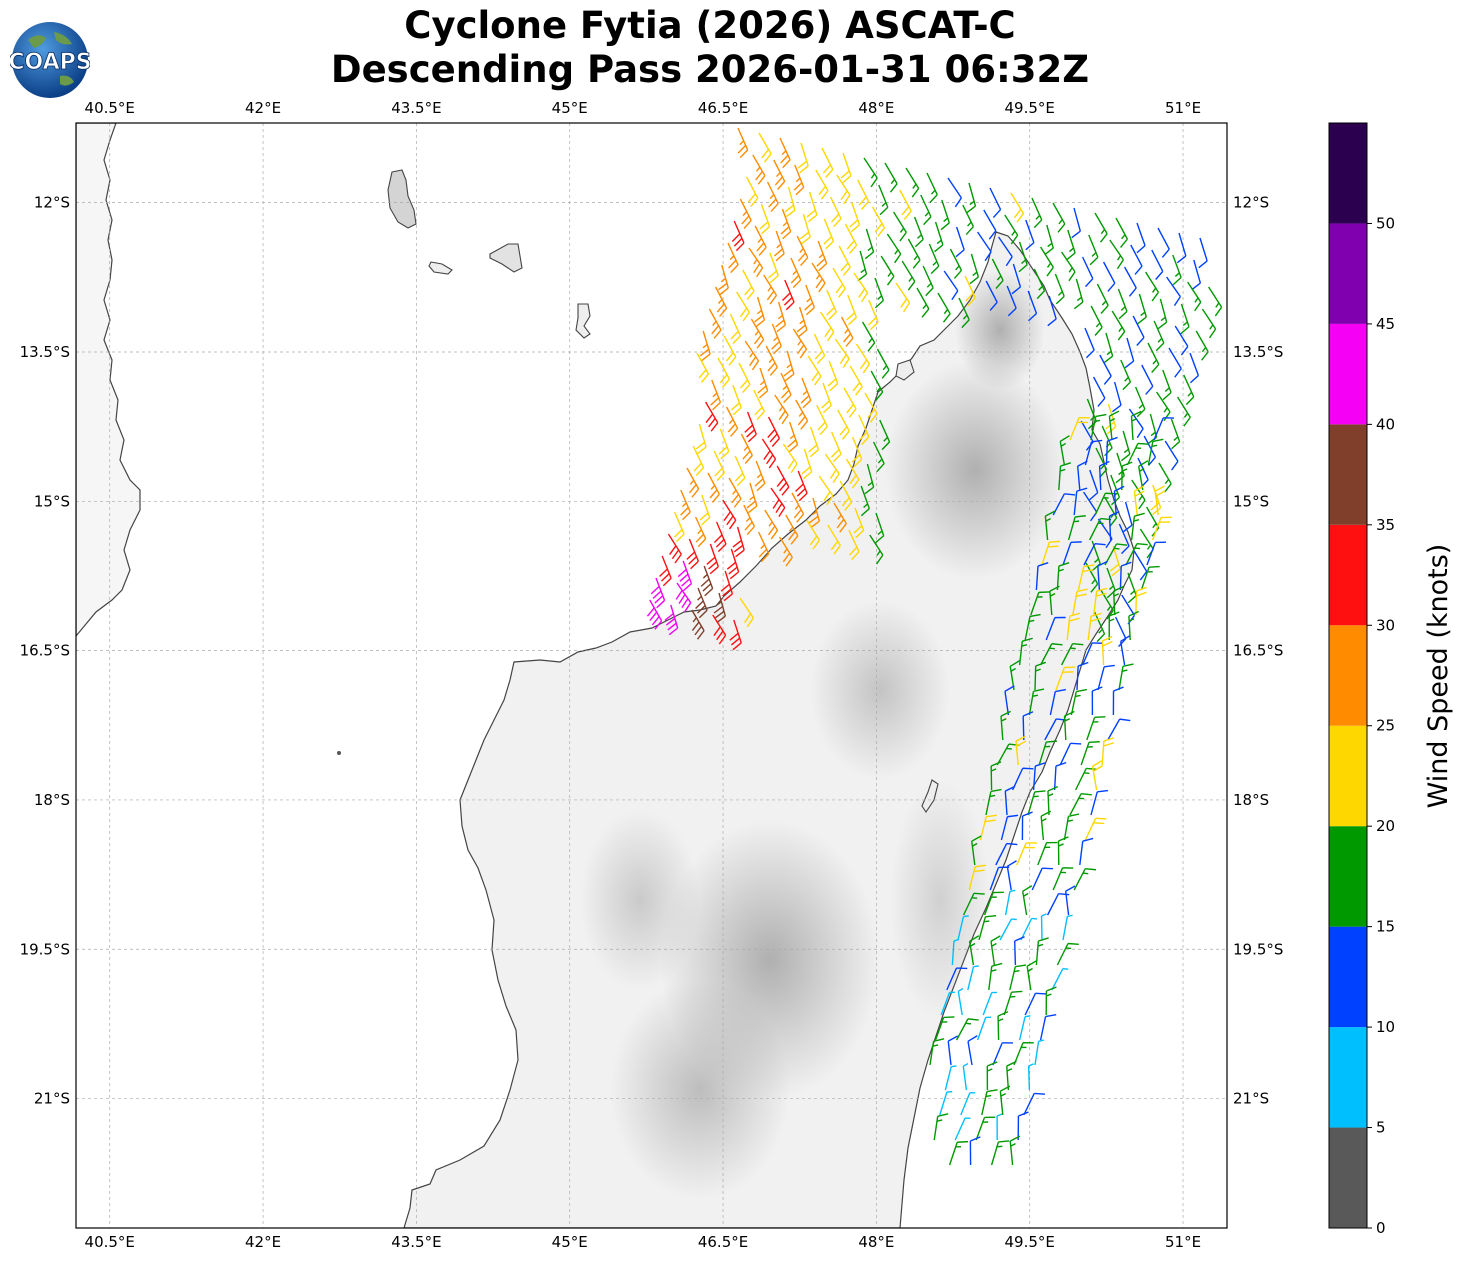 The image size is (1466, 1264). I want to click on lon-tick-label-bottom: 43.5°E, so click(416, 1242).